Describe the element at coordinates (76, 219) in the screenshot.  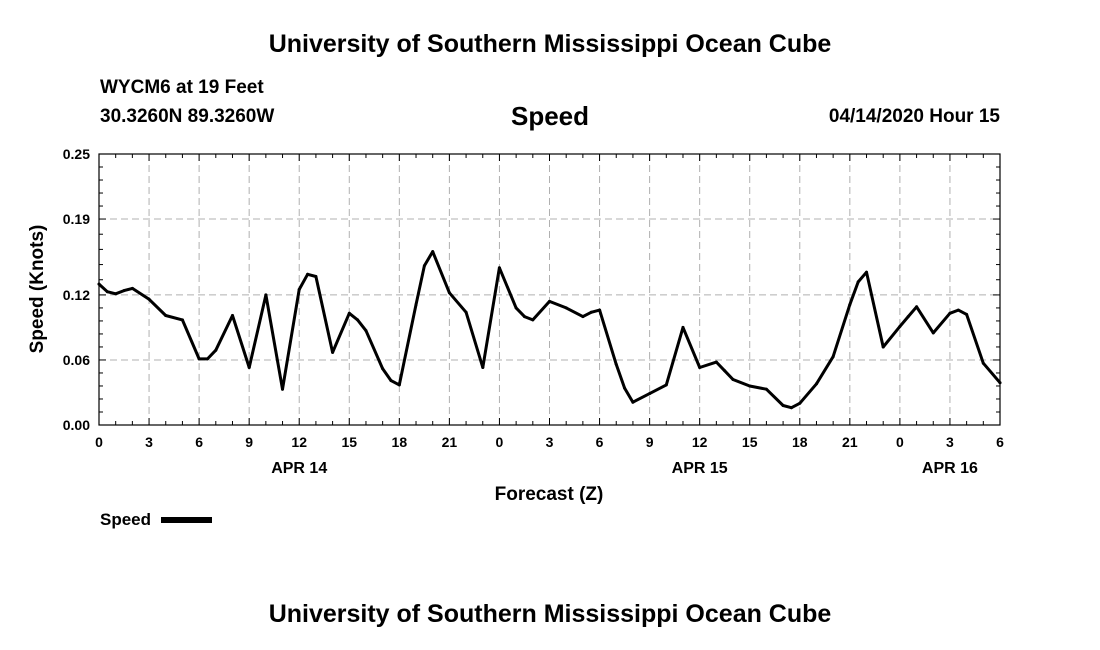
I see `y-tick-label: 0.19` at that location.